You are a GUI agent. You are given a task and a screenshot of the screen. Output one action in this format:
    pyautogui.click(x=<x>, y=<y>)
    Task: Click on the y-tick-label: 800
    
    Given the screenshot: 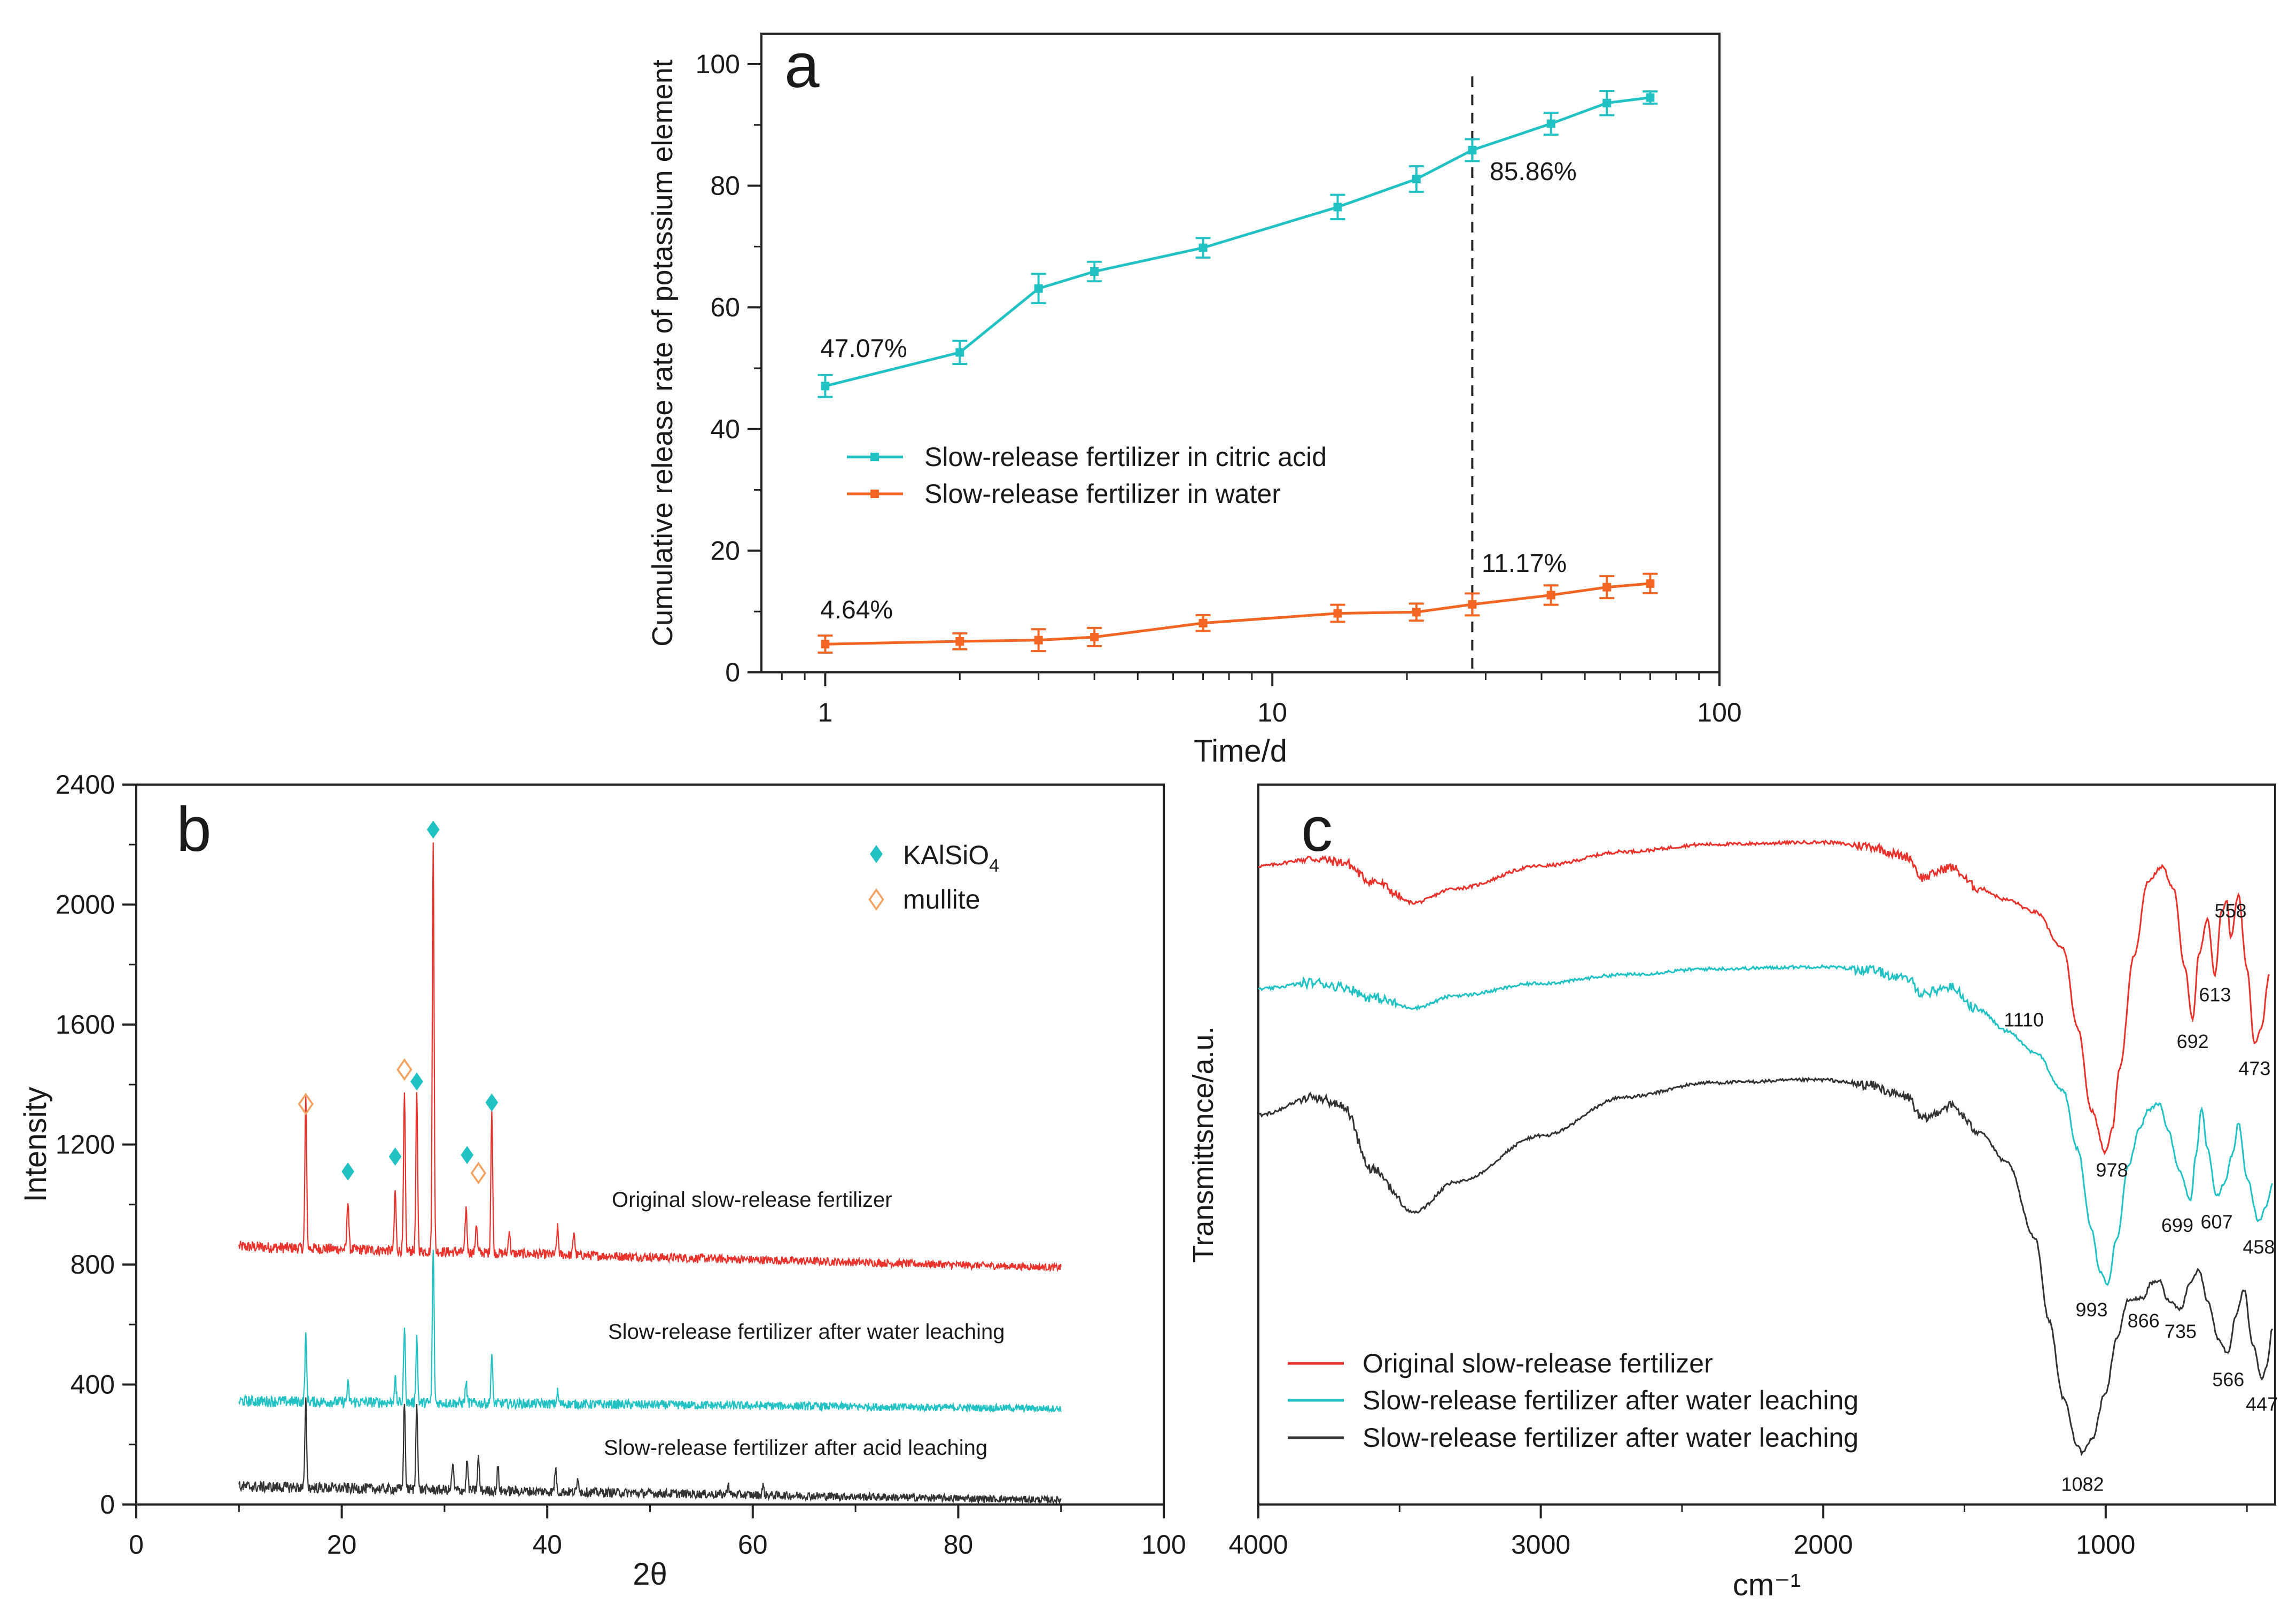 What is the action you would take?
    pyautogui.click(x=93, y=1264)
    